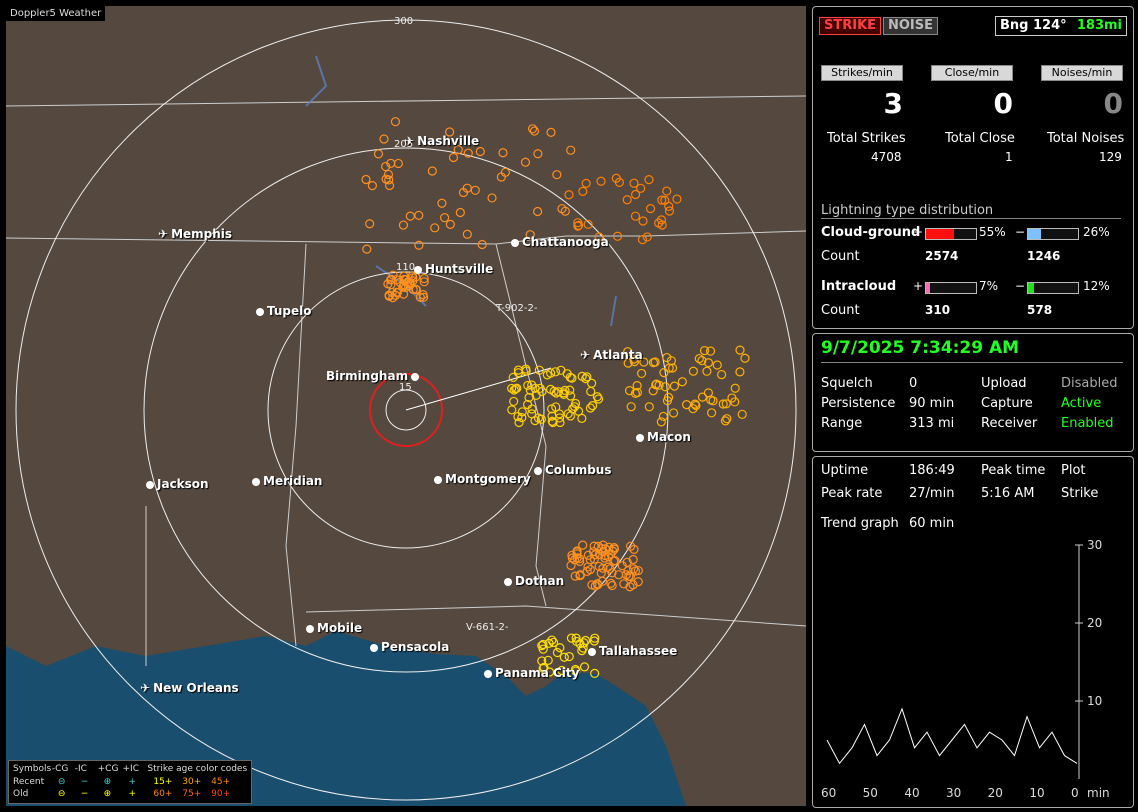  What do you see at coordinates (850, 26) in the screenshot?
I see `strike-tab: STRIKE` at bounding box center [850, 26].